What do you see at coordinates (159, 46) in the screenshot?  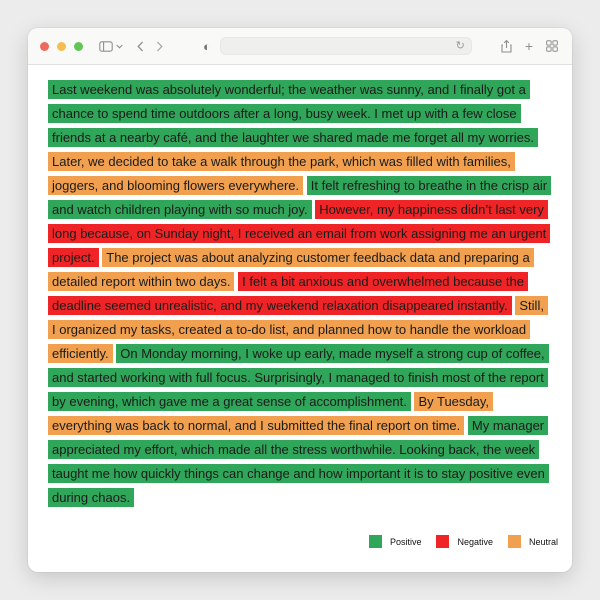 I see `forward-button` at bounding box center [159, 46].